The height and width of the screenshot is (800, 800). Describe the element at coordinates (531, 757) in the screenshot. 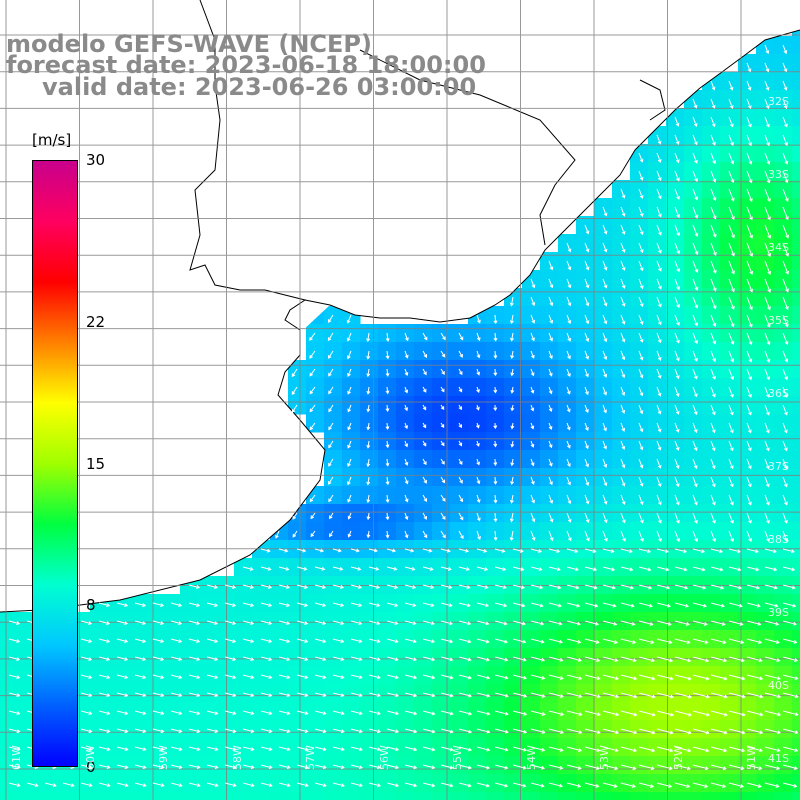

I see `longitude-label: 54W` at that location.